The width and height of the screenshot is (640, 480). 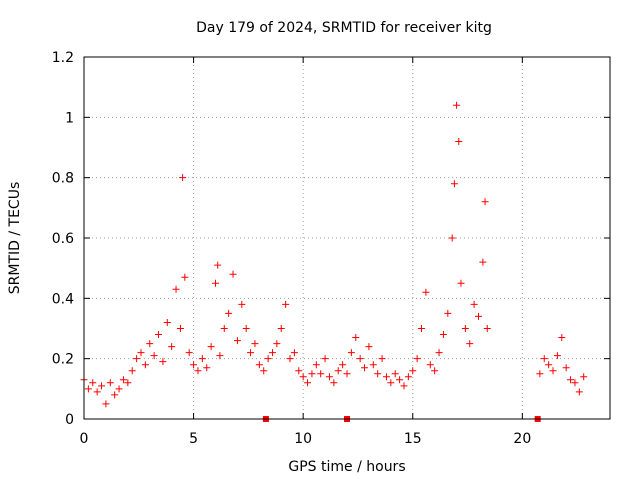 What do you see at coordinates (522, 439) in the screenshot?
I see `x-tick-label: 20` at bounding box center [522, 439].